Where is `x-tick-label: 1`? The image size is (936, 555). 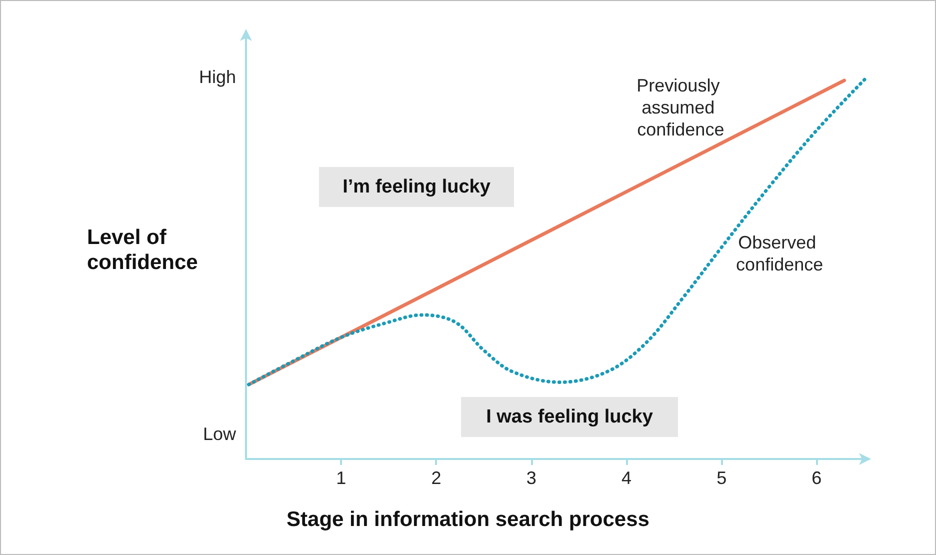
x-tick-label: 1 is located at coordinates (341, 478).